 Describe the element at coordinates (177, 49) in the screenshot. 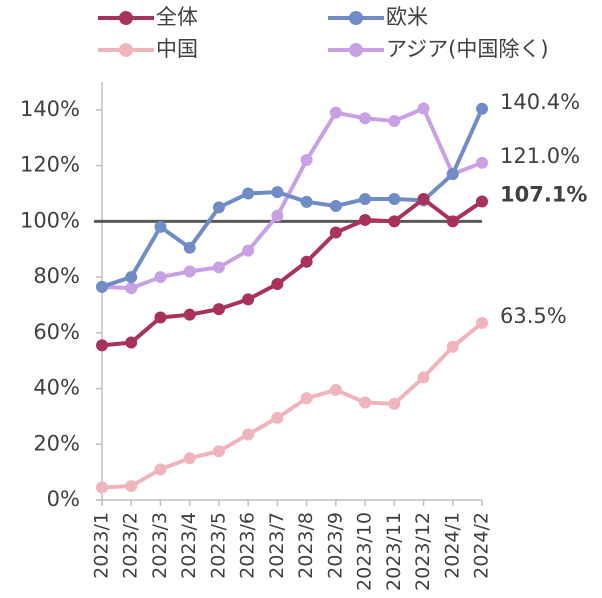

I see `legend-label: 中国` at that location.